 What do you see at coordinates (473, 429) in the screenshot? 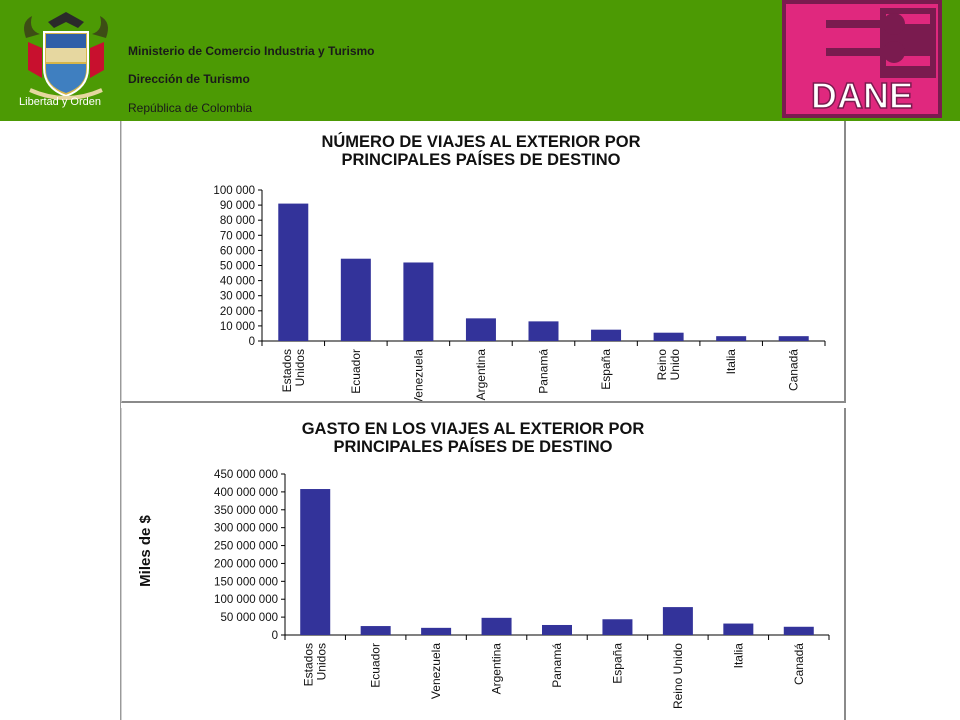
I see `spend-chart-title-line-1: GASTO EN LOS VIAJES AL EXTERIOR POR` at bounding box center [473, 429].